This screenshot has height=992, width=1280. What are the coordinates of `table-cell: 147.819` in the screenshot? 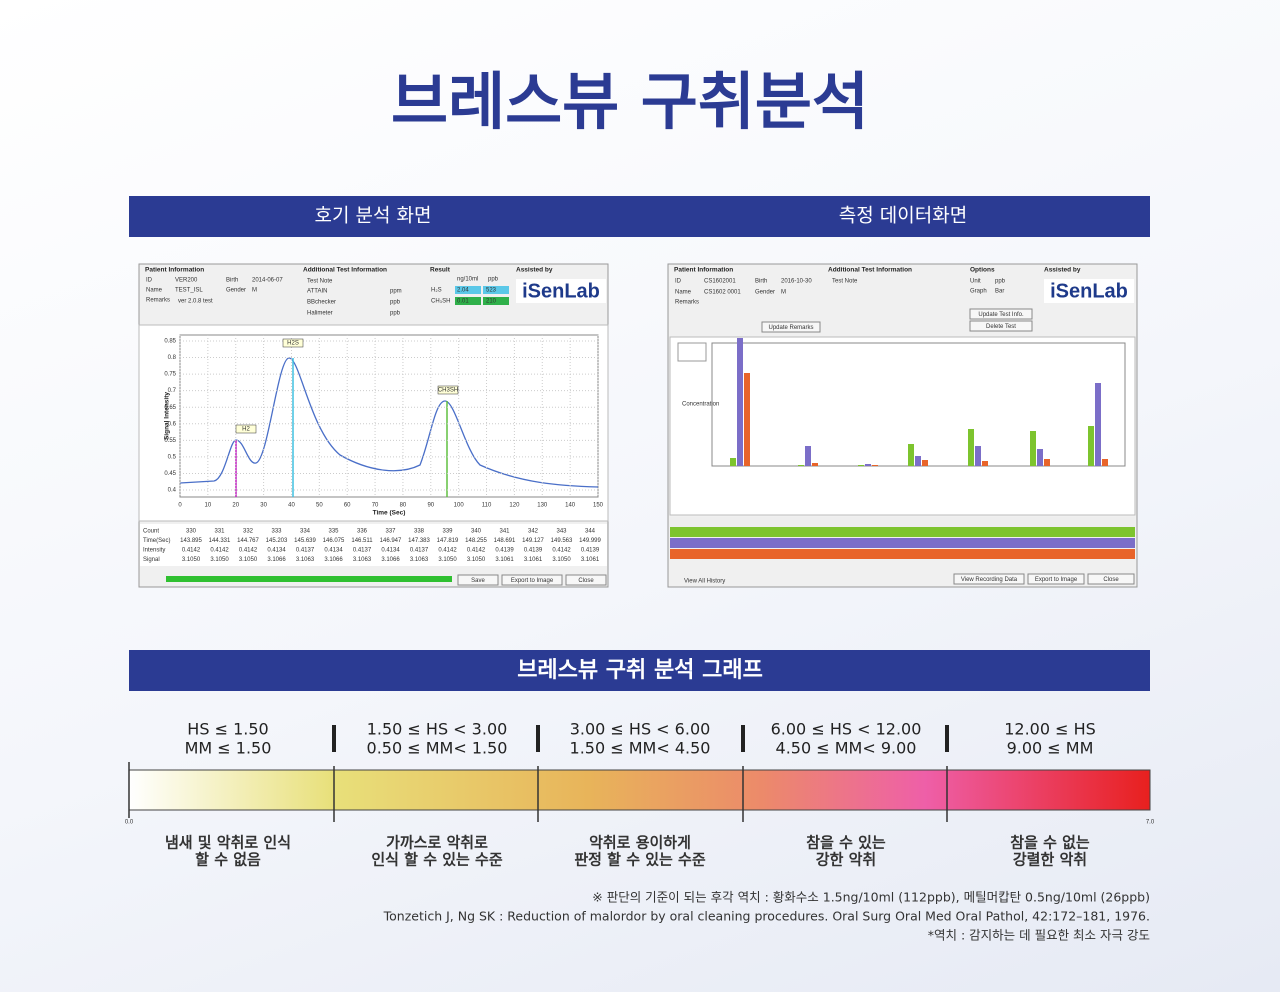 It's located at (448, 541).